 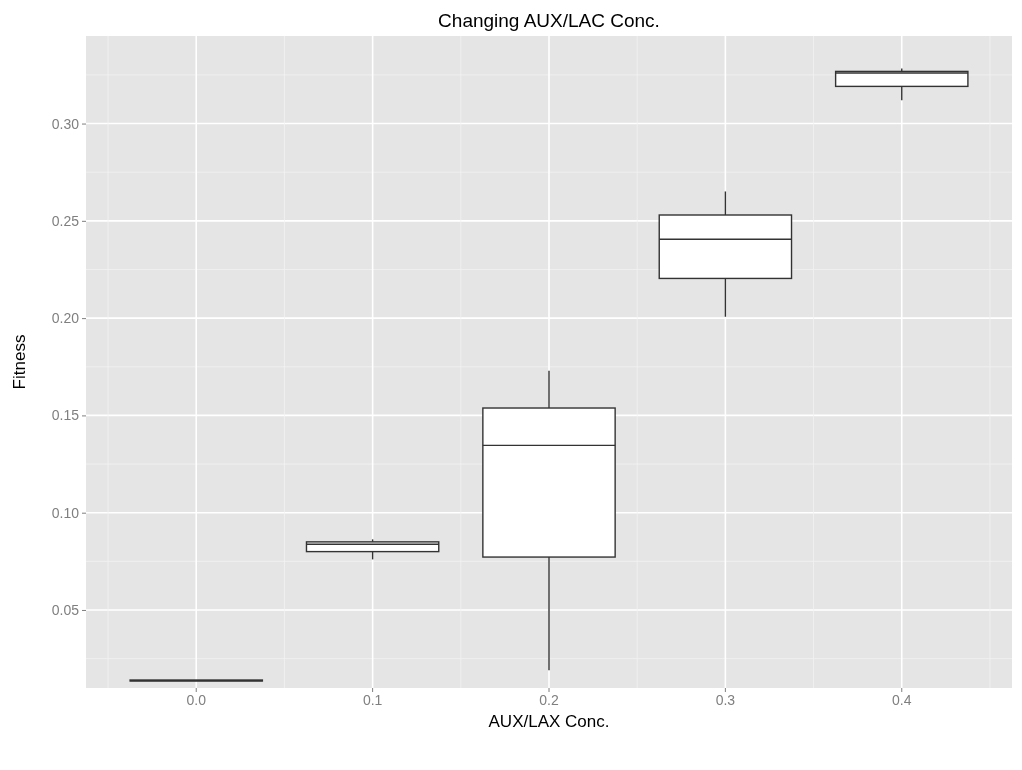 I want to click on x-tick-label: 0.0, so click(x=196, y=699).